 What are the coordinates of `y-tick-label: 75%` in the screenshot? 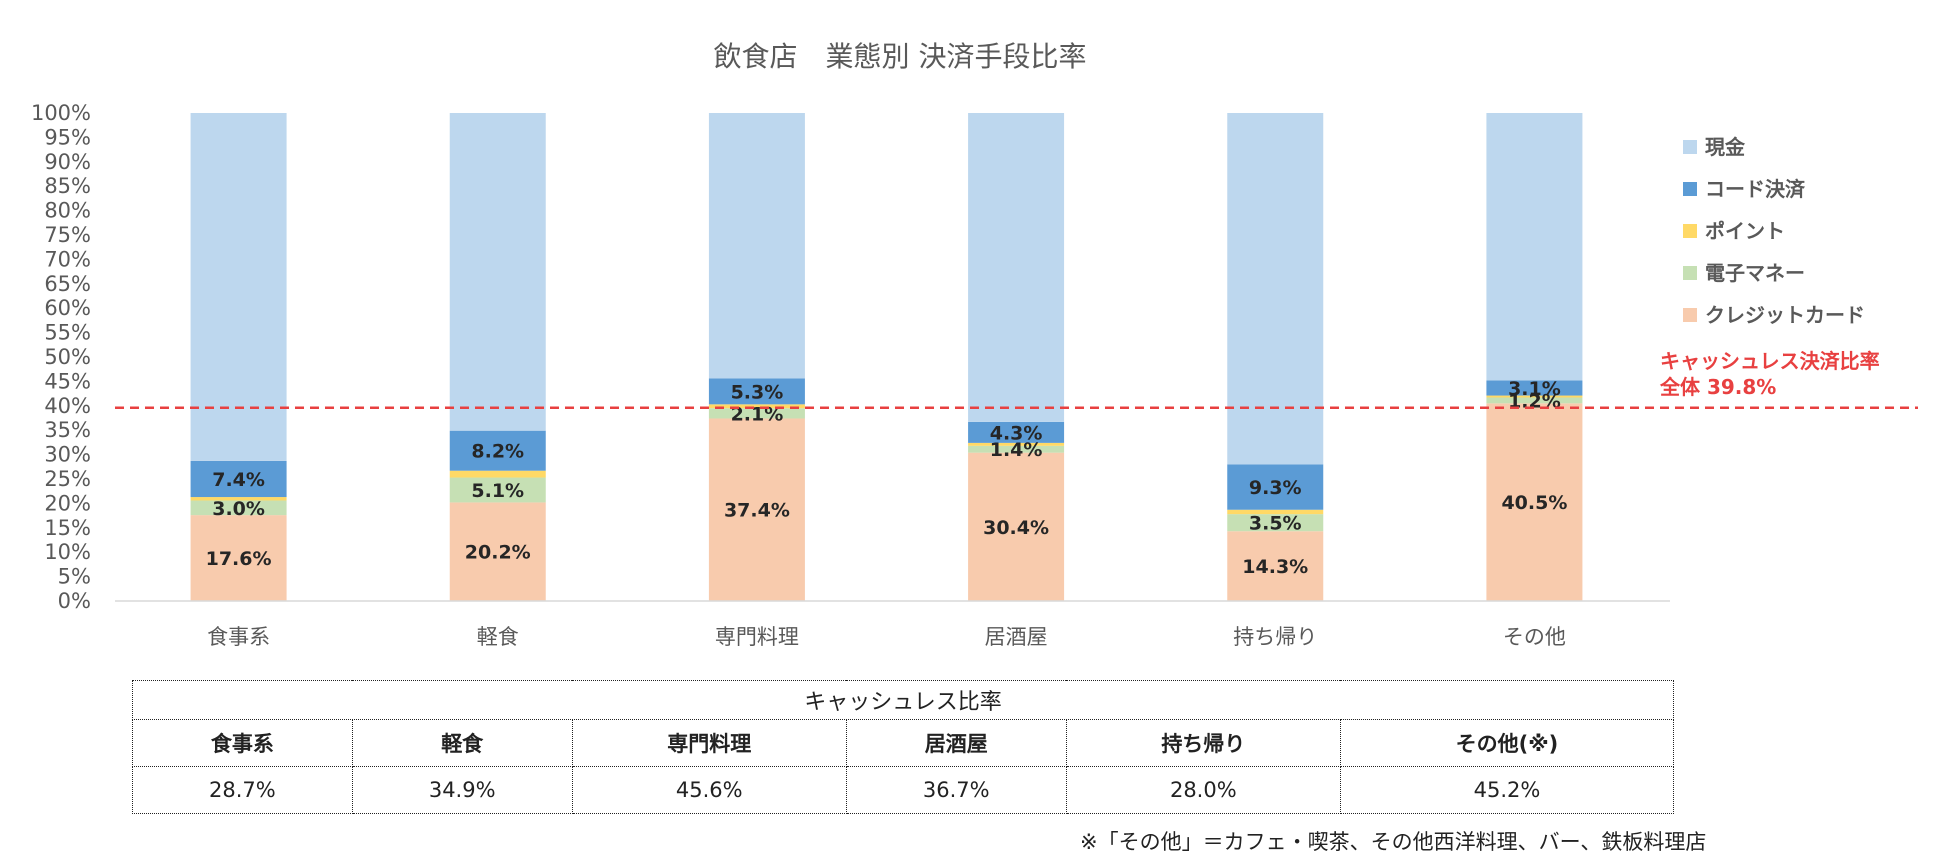 It's located at (67, 235).